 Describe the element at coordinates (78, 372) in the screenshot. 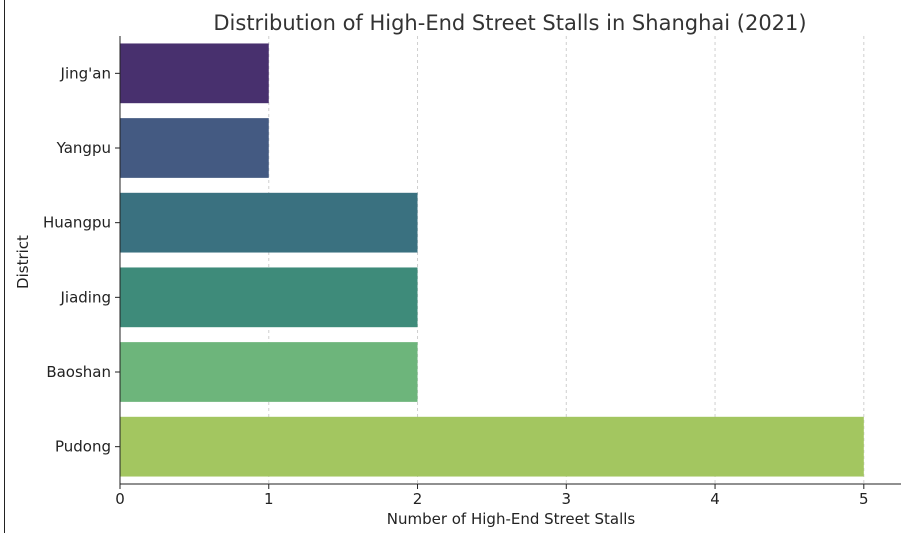

I see `y-tick-label-4: Baoshan` at that location.